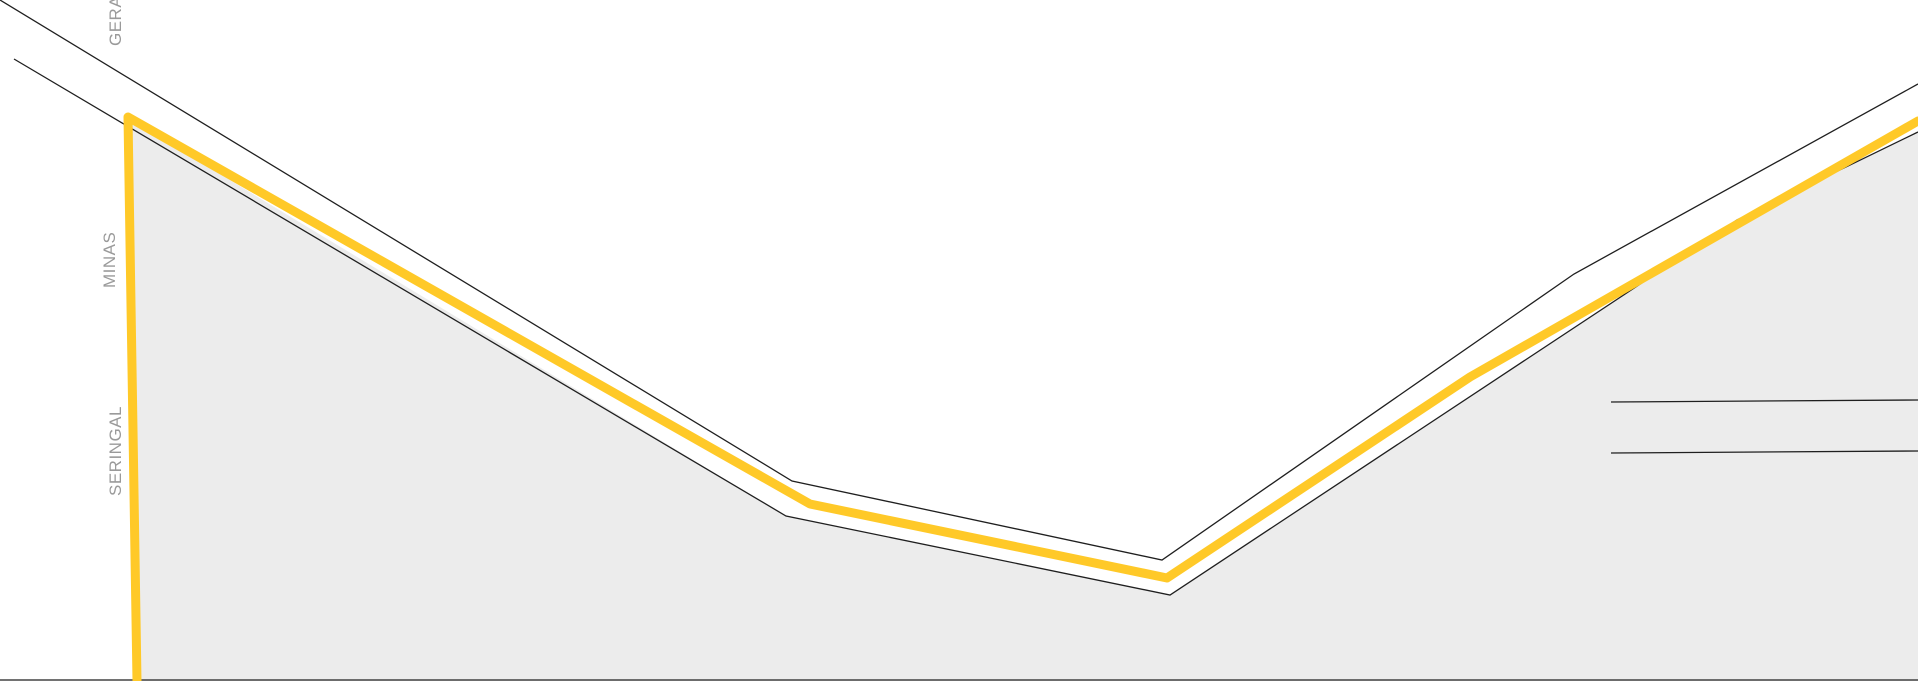 The image size is (1918, 681). What do you see at coordinates (115, 23) in the screenshot?
I see `street-label-gerais: GERAIS` at bounding box center [115, 23].